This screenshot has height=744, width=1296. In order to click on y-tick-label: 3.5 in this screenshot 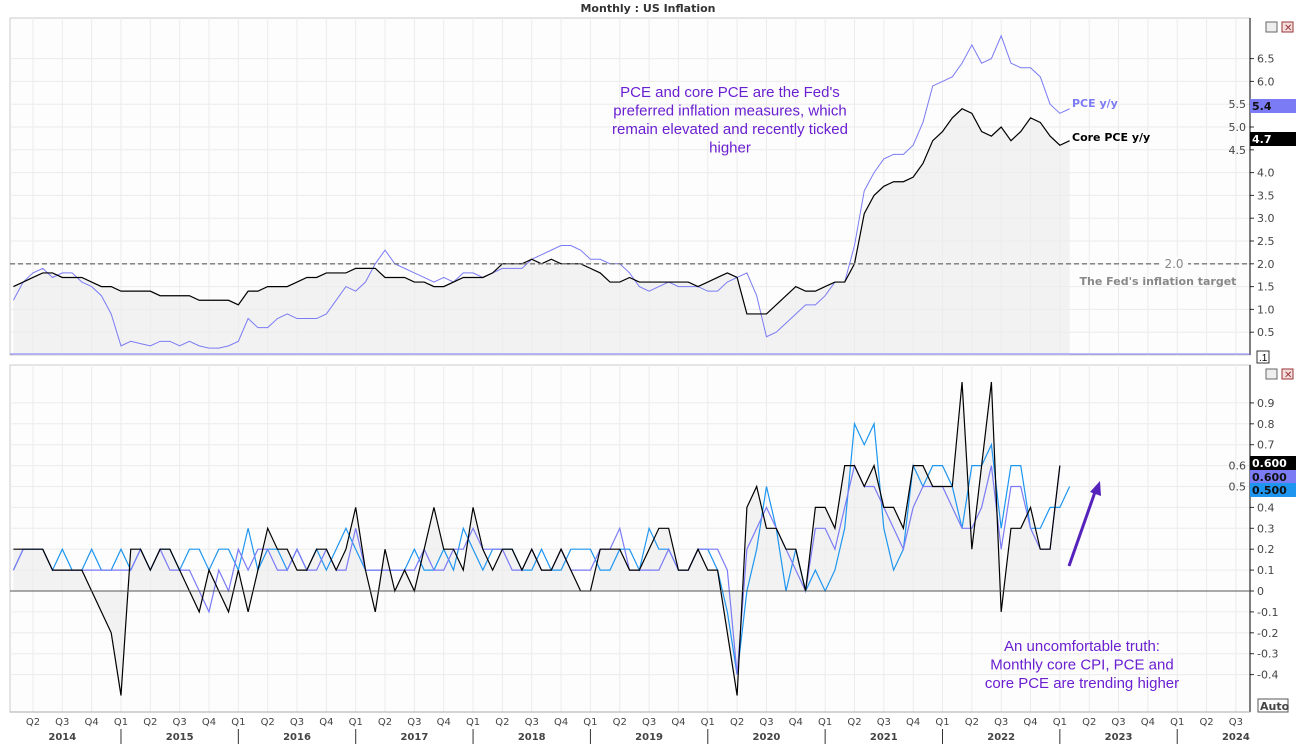, I will do `click(1266, 195)`.